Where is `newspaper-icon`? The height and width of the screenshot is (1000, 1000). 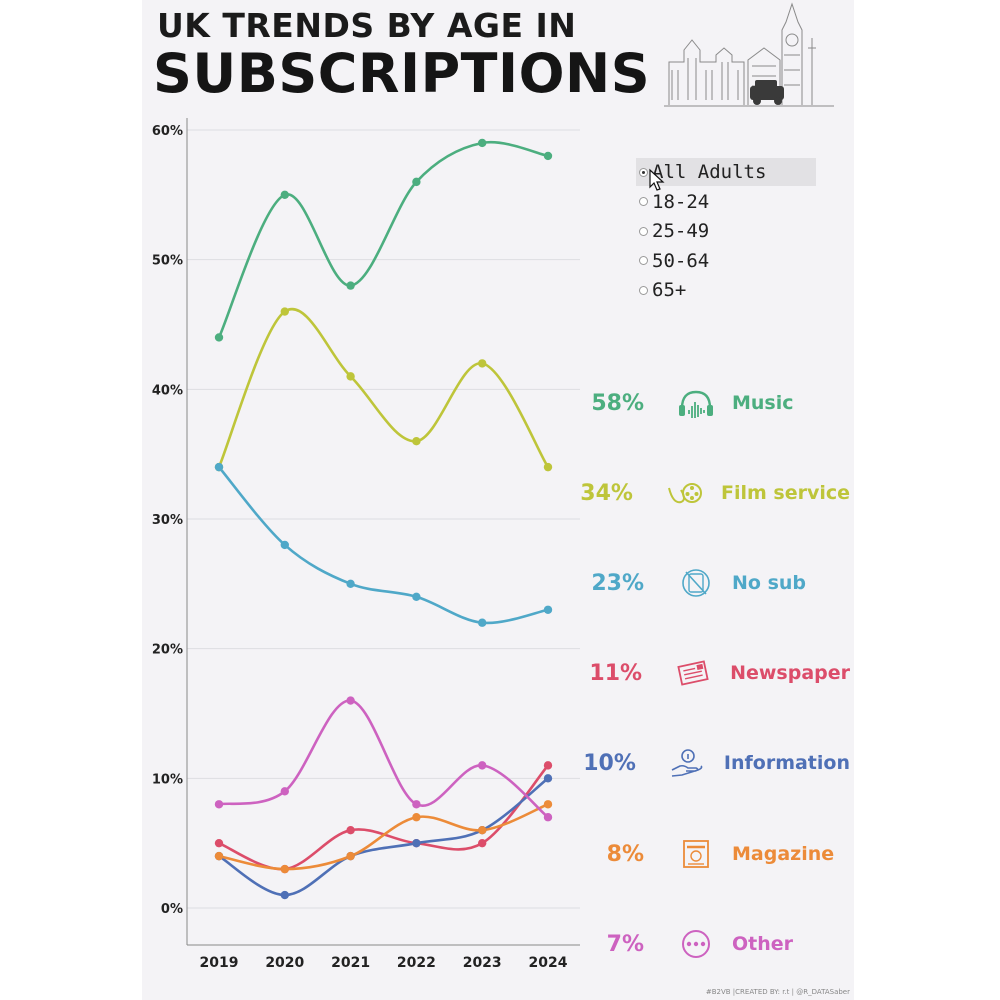
newspaper-icon is located at coordinates (693, 673).